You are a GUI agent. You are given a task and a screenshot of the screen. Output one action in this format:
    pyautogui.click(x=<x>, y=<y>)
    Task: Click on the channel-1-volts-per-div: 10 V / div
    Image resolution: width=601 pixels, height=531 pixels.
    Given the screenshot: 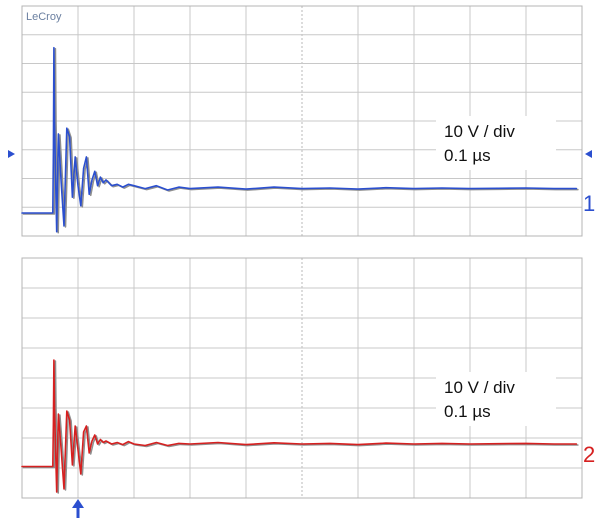 What is the action you would take?
    pyautogui.click(x=479, y=131)
    